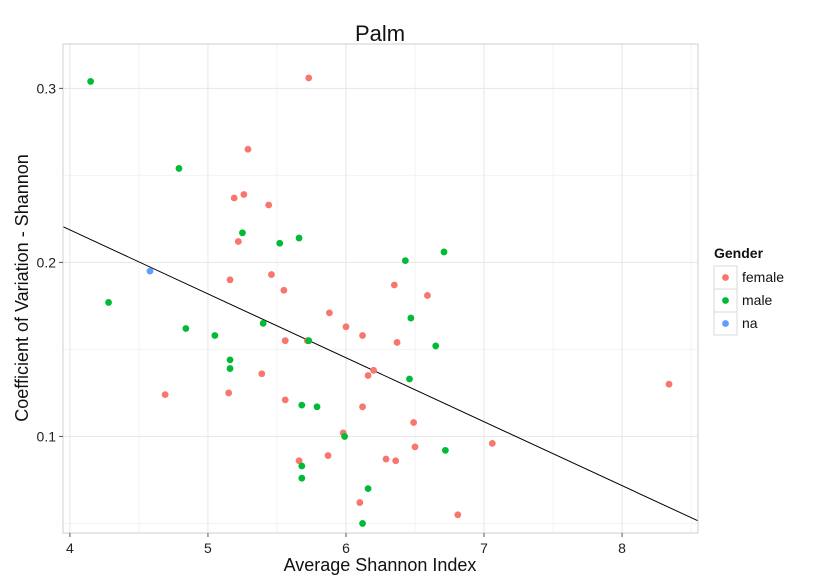  I want to click on y-tick-label: 0.3, so click(47, 88).